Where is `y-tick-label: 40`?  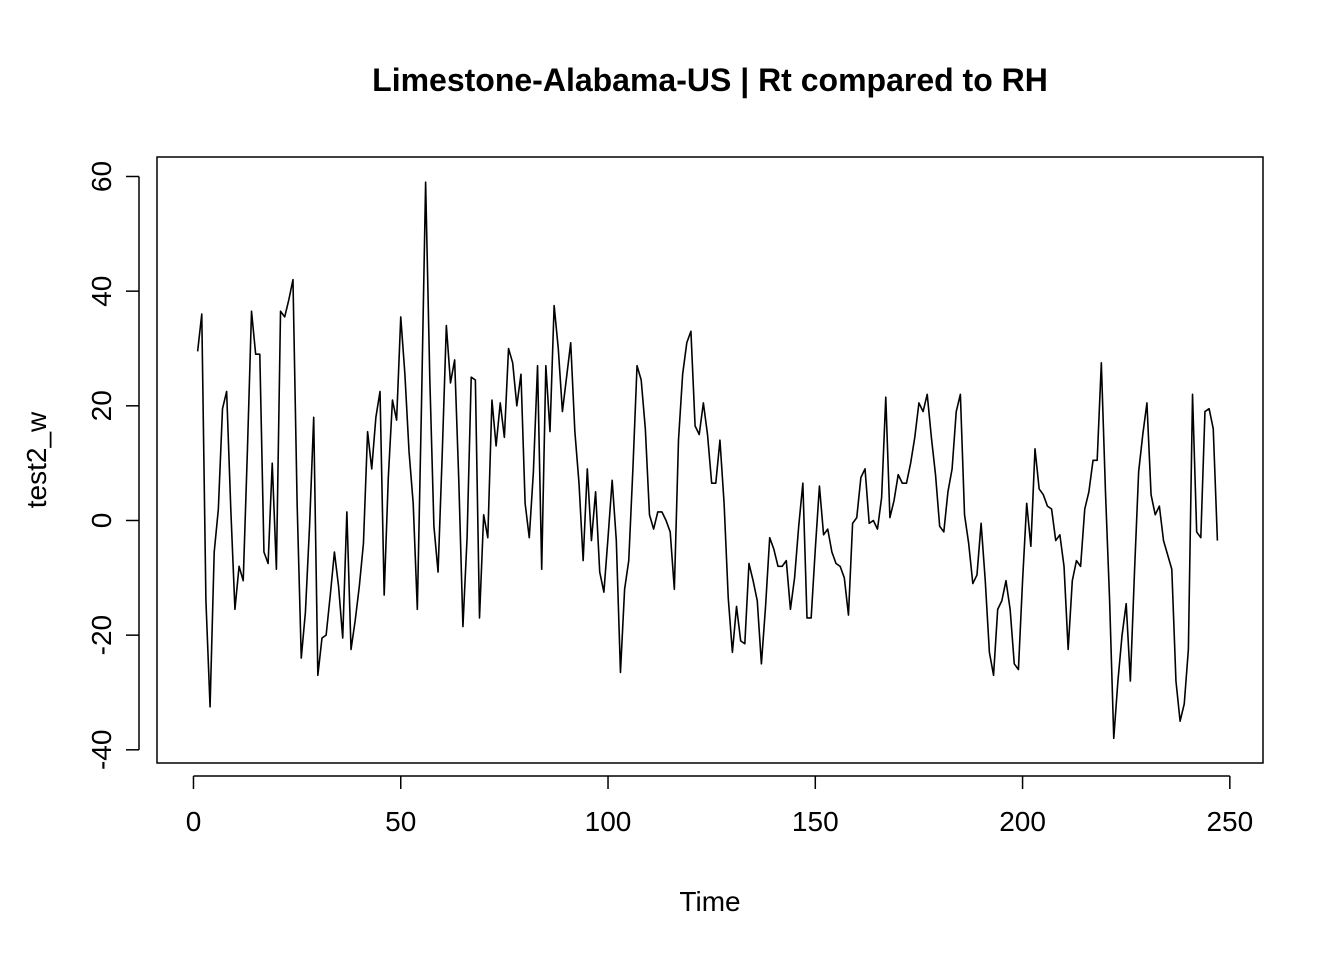 y-tick-label: 40 is located at coordinates (101, 291).